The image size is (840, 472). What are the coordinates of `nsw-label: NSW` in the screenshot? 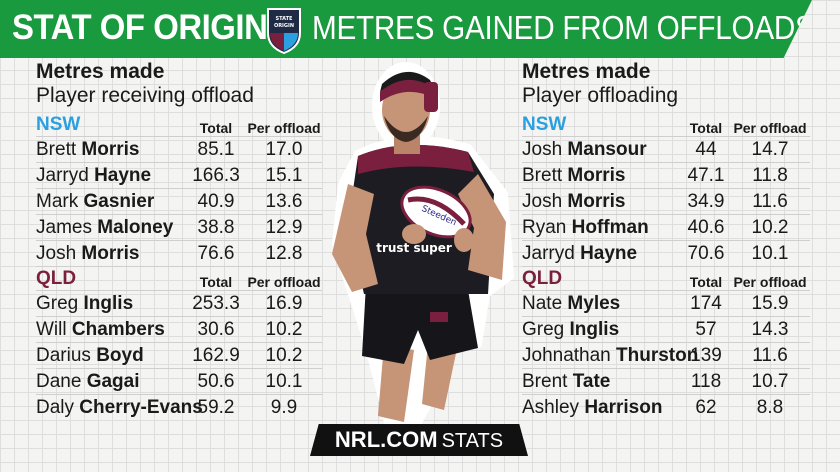 It's located at (58, 124).